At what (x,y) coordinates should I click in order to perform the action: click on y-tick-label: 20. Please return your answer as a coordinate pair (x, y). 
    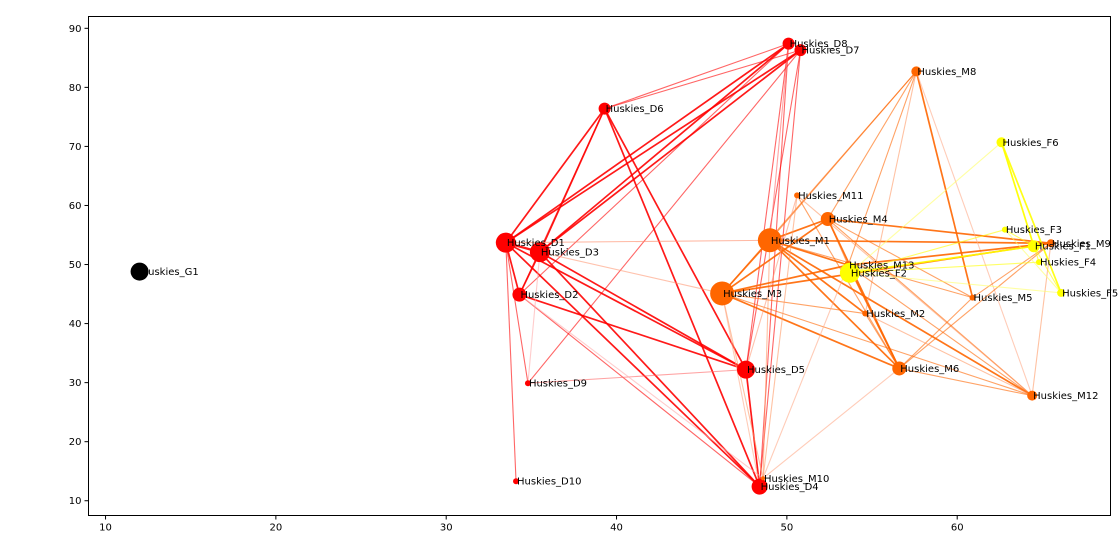
    Looking at the image, I should click on (75, 442).